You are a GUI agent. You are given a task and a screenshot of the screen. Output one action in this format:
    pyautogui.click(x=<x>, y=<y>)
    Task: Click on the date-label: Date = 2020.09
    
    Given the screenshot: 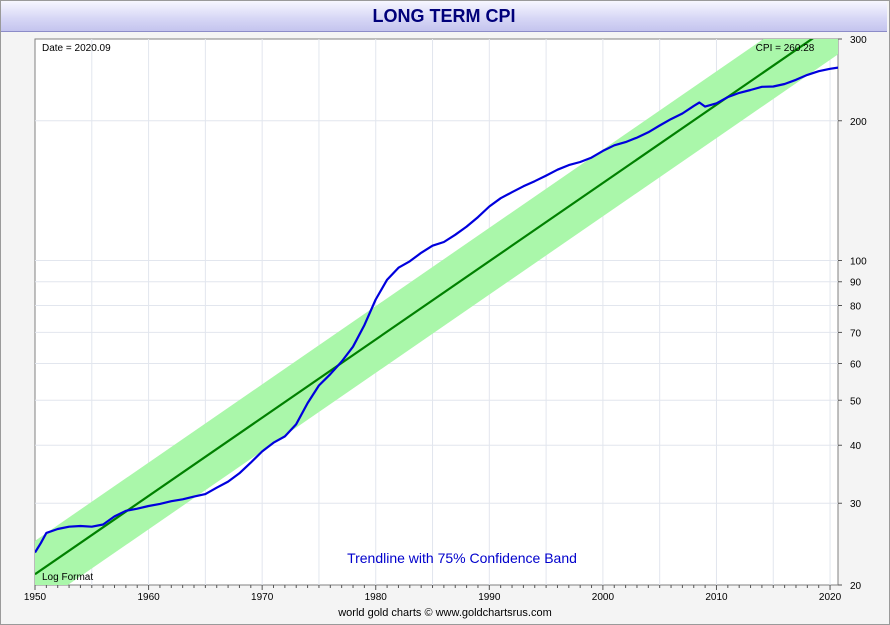 What is the action you would take?
    pyautogui.click(x=76, y=48)
    